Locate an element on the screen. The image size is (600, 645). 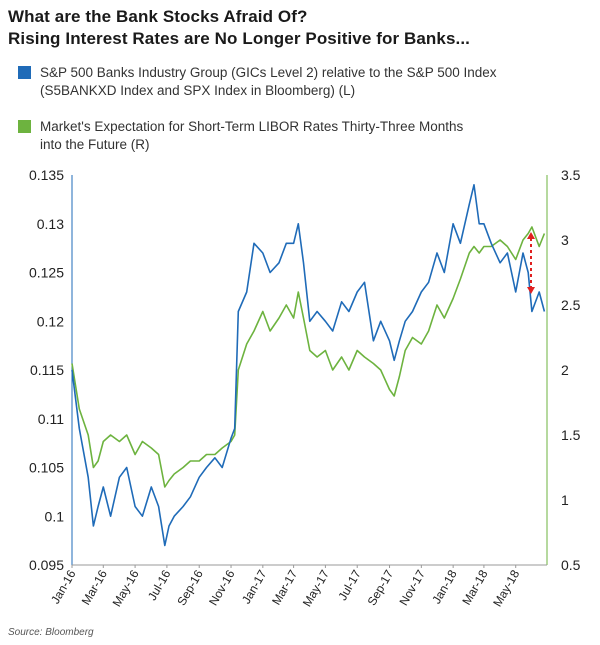
x-tick-label: Sep-16 is located at coordinates (190, 587).